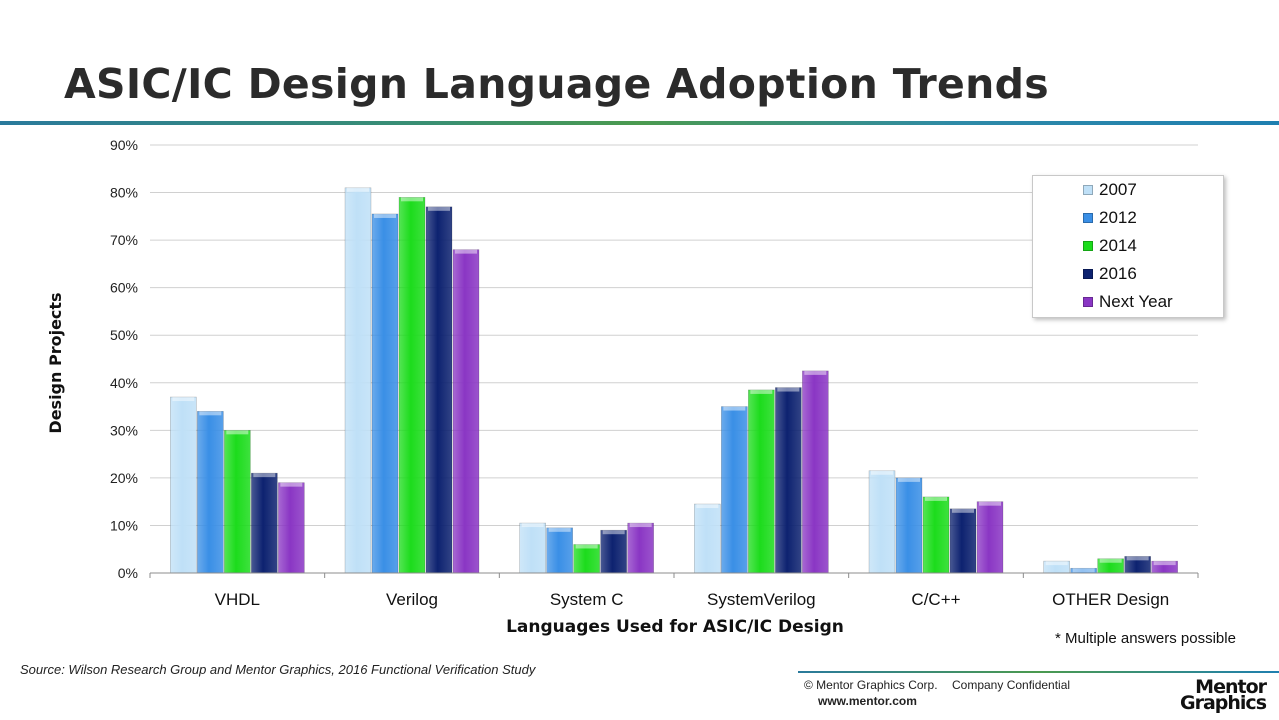 Image resolution: width=1279 pixels, height=720 pixels. I want to click on x-tick-label: C/C++, so click(935, 599).